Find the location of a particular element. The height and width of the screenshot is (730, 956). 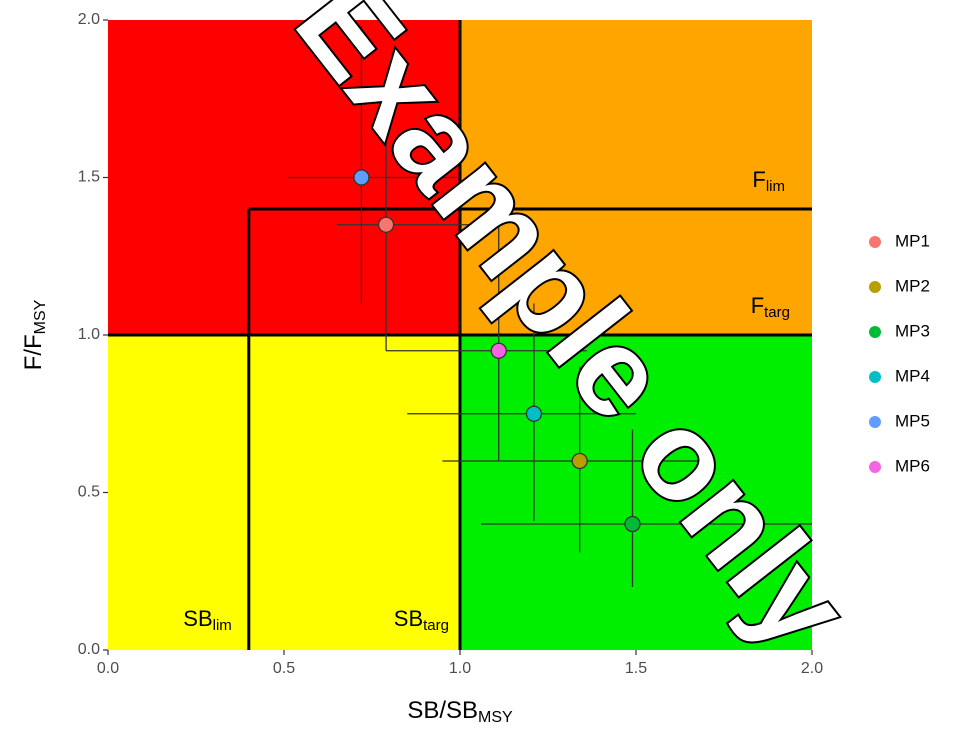

legend-label: MP1 is located at coordinates (912, 240).